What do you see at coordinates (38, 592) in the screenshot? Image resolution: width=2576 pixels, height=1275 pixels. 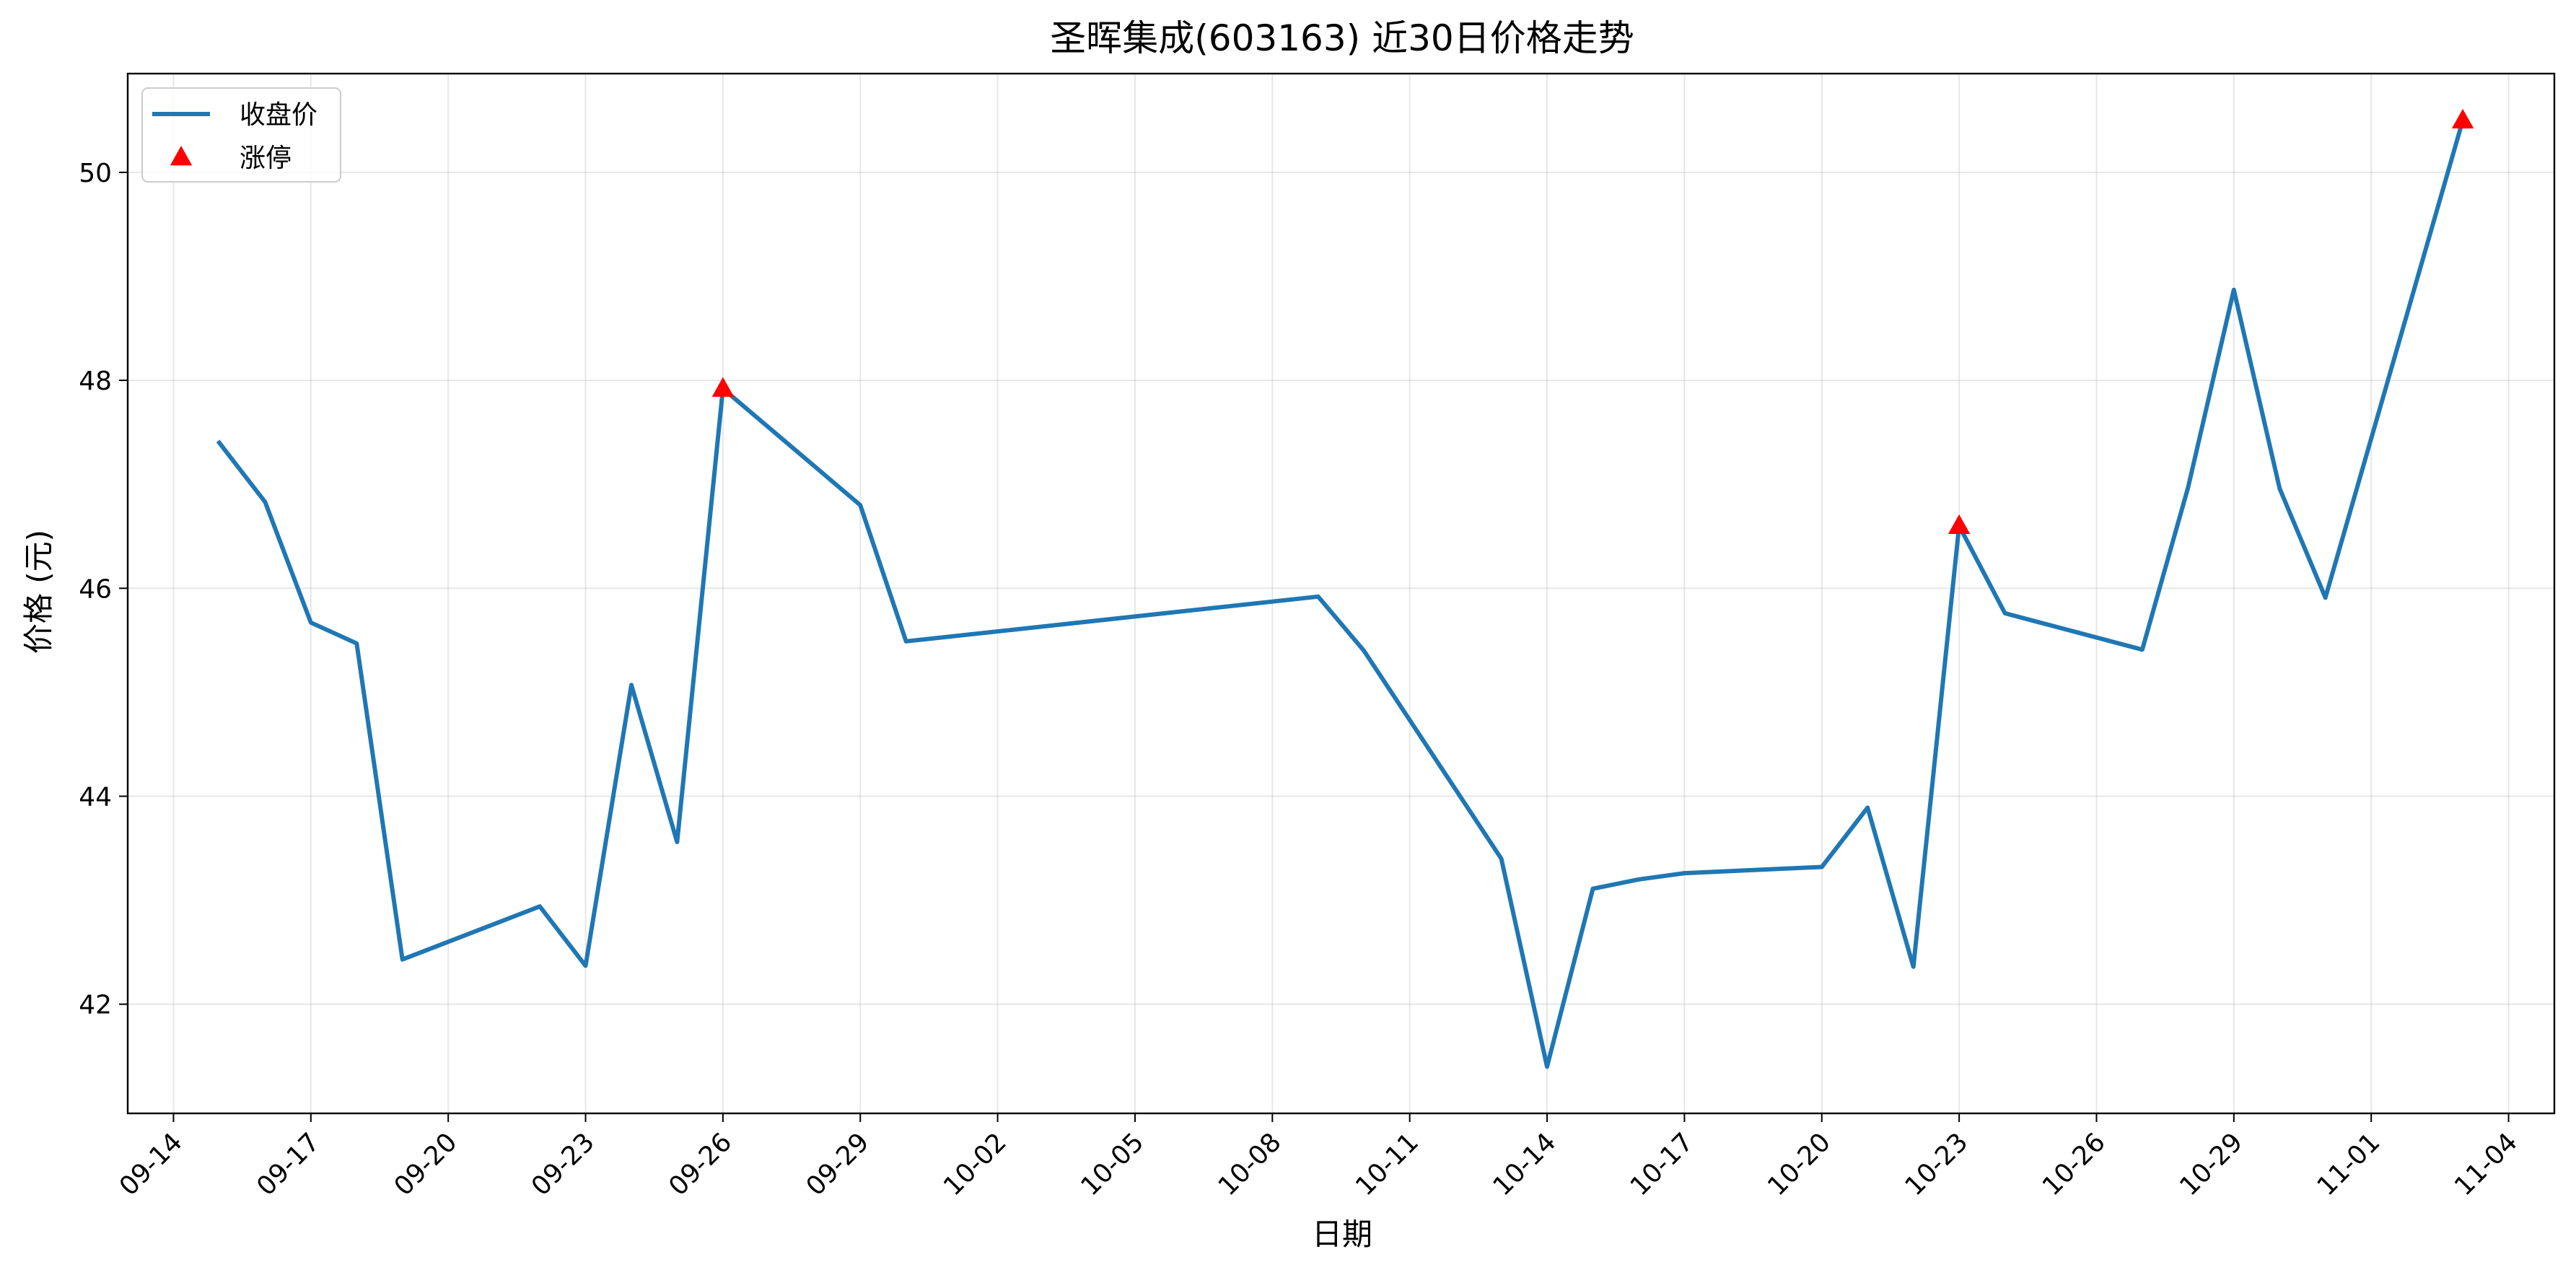 I see `y-axis-label: 价格 (元)` at bounding box center [38, 592].